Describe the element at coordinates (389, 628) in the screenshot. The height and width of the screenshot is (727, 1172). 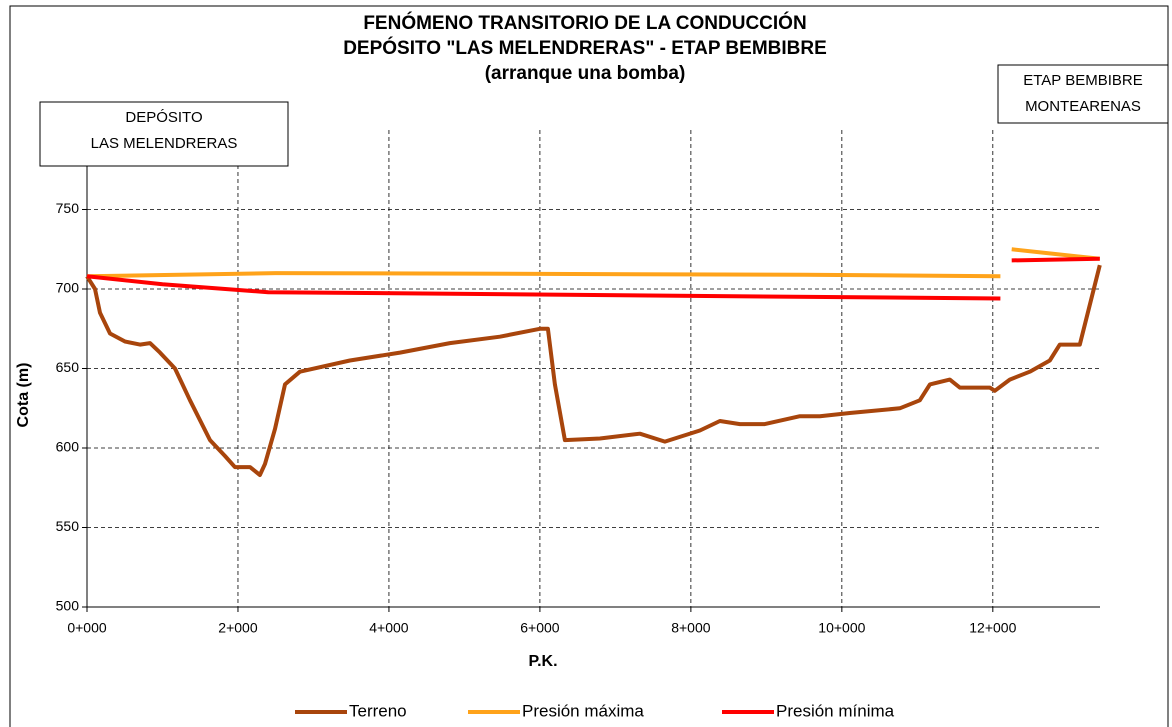
I see `x-tick-label: 4+000` at that location.